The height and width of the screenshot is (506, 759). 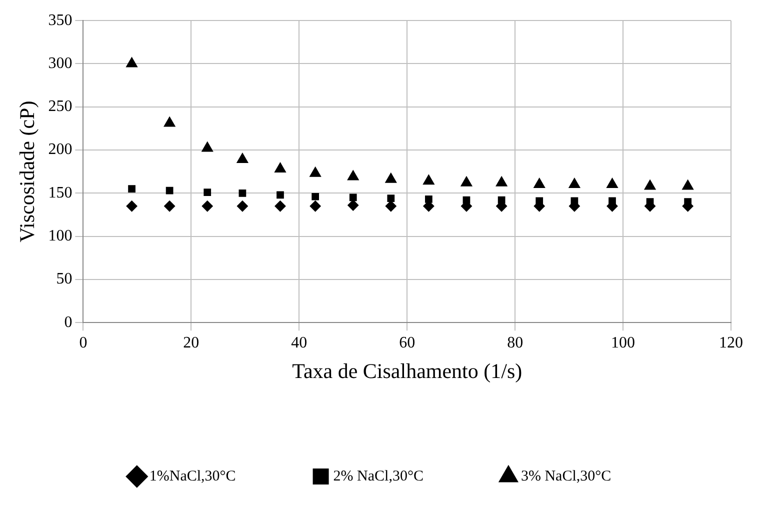 What do you see at coordinates (192, 476) in the screenshot?
I see `legend-label: 1%NaCl,30°C` at bounding box center [192, 476].